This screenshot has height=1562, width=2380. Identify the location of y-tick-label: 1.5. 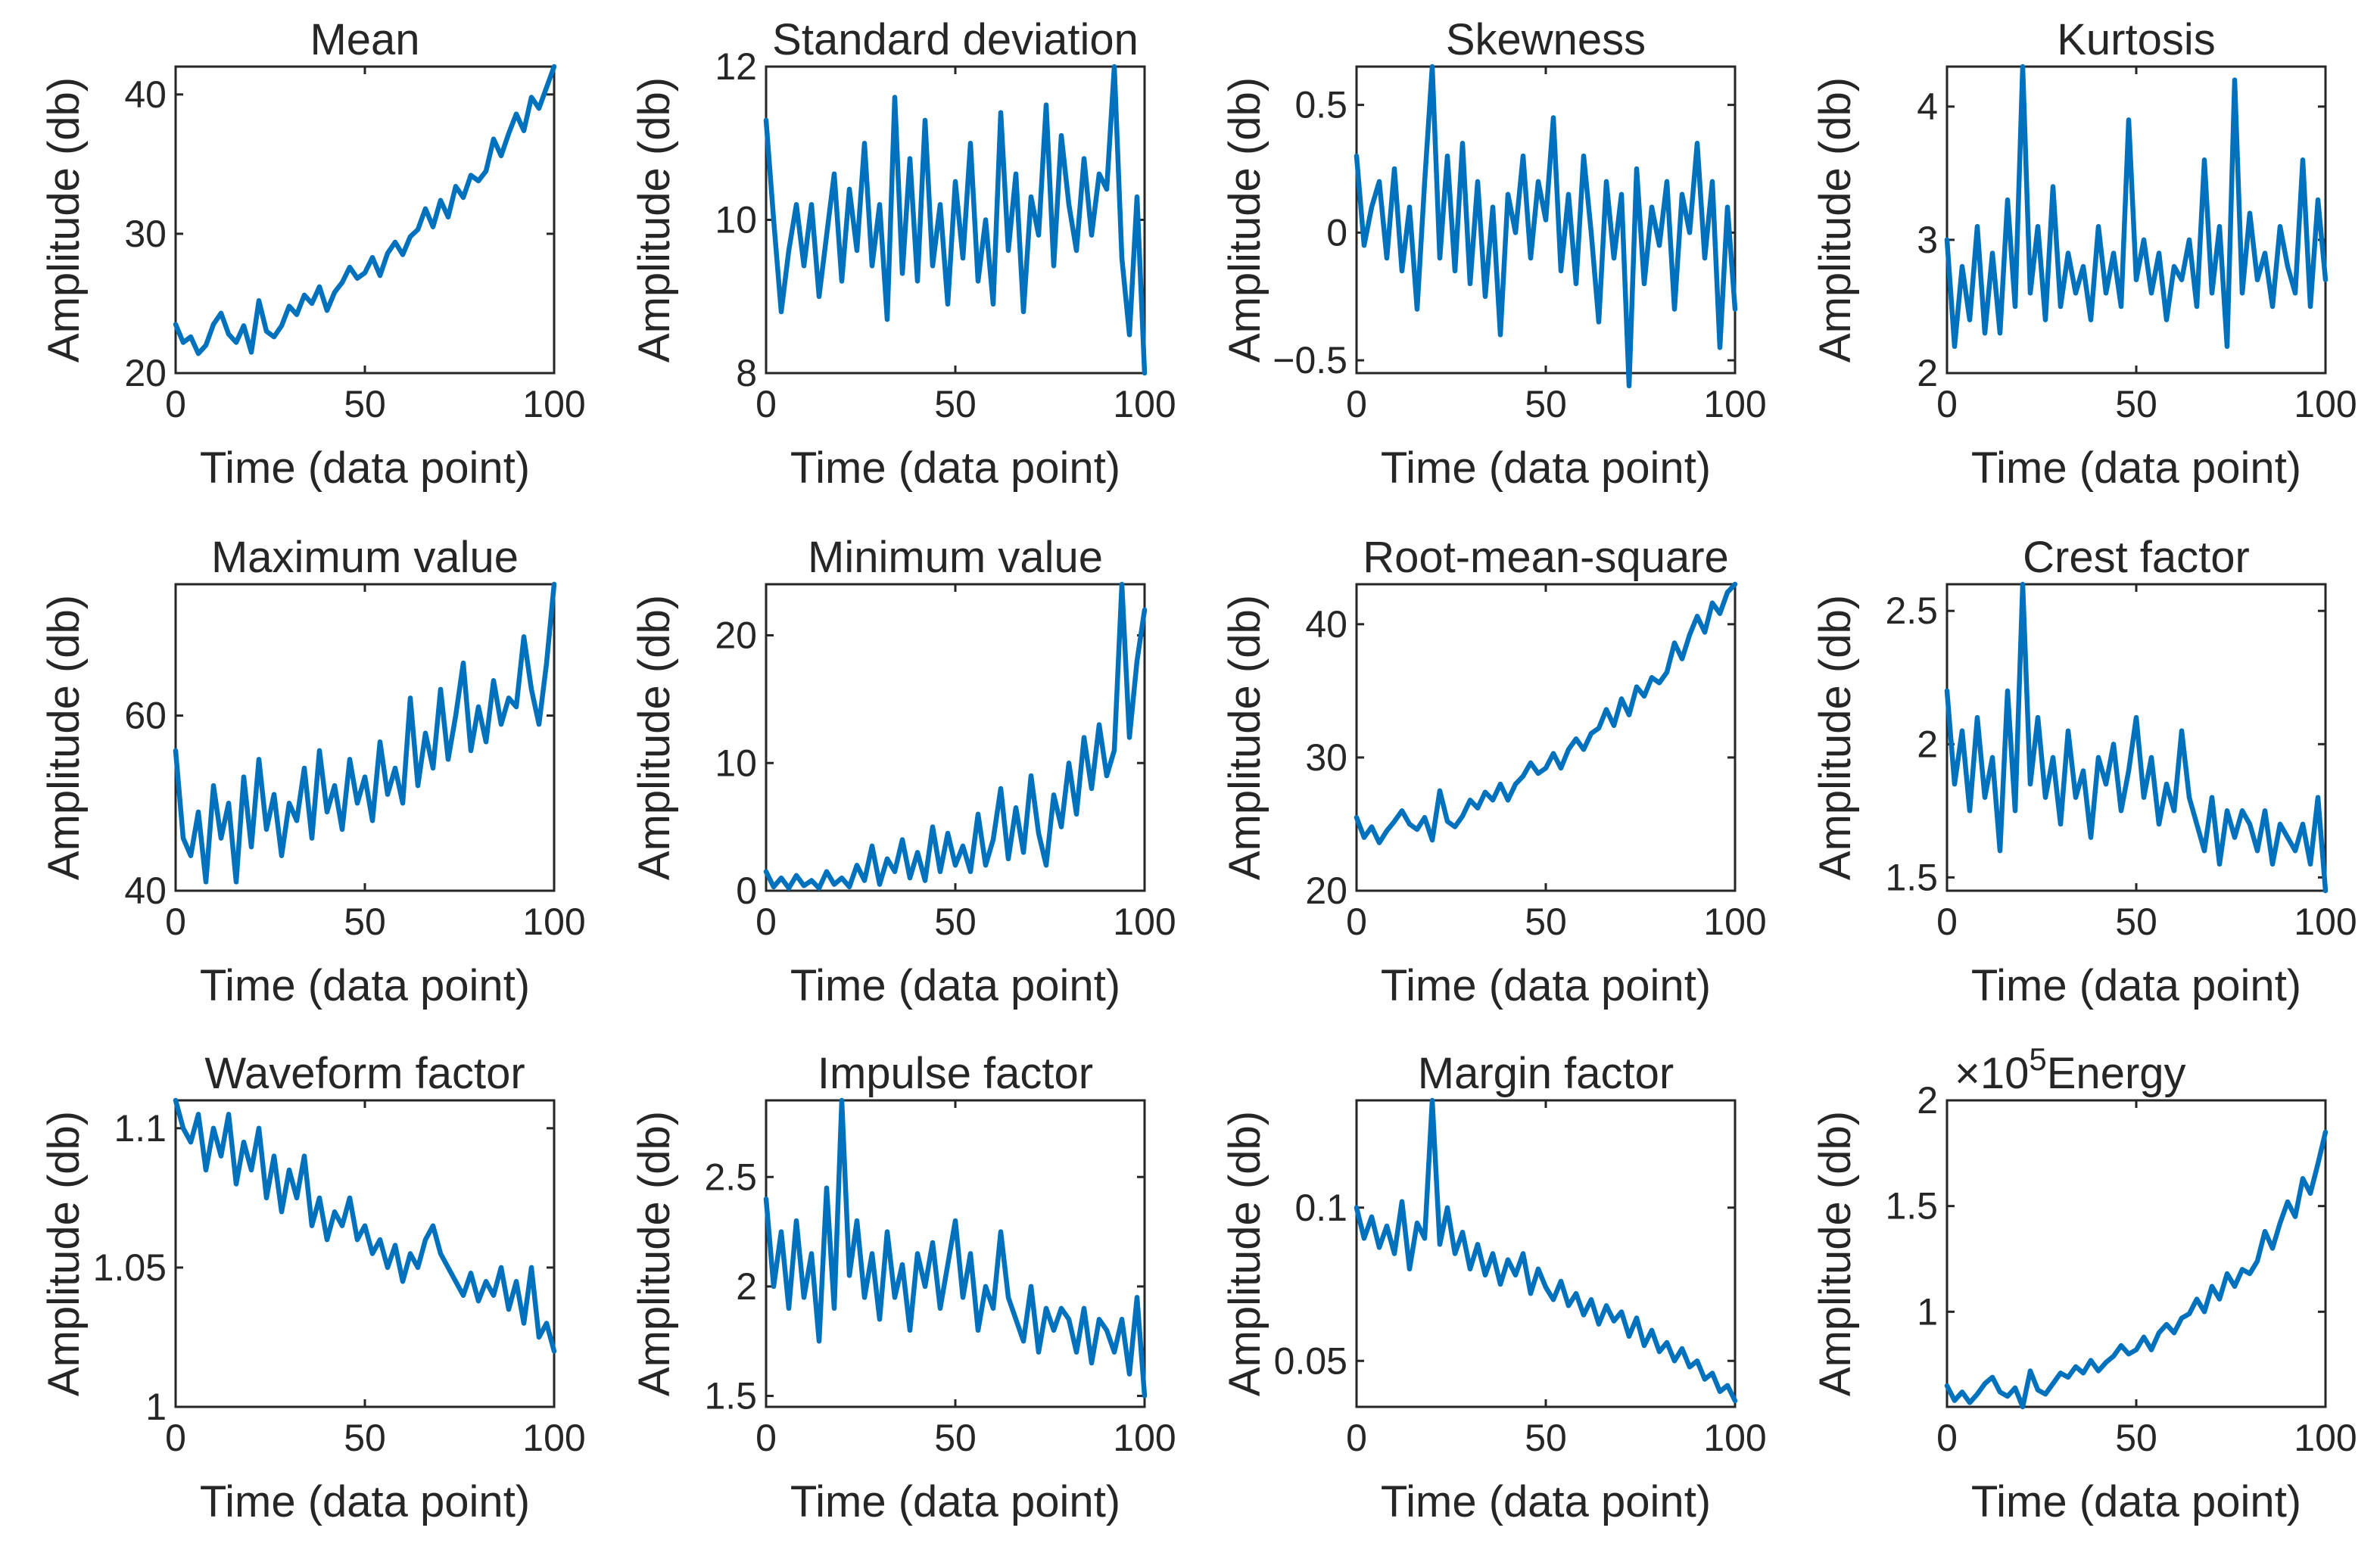
(730, 1396).